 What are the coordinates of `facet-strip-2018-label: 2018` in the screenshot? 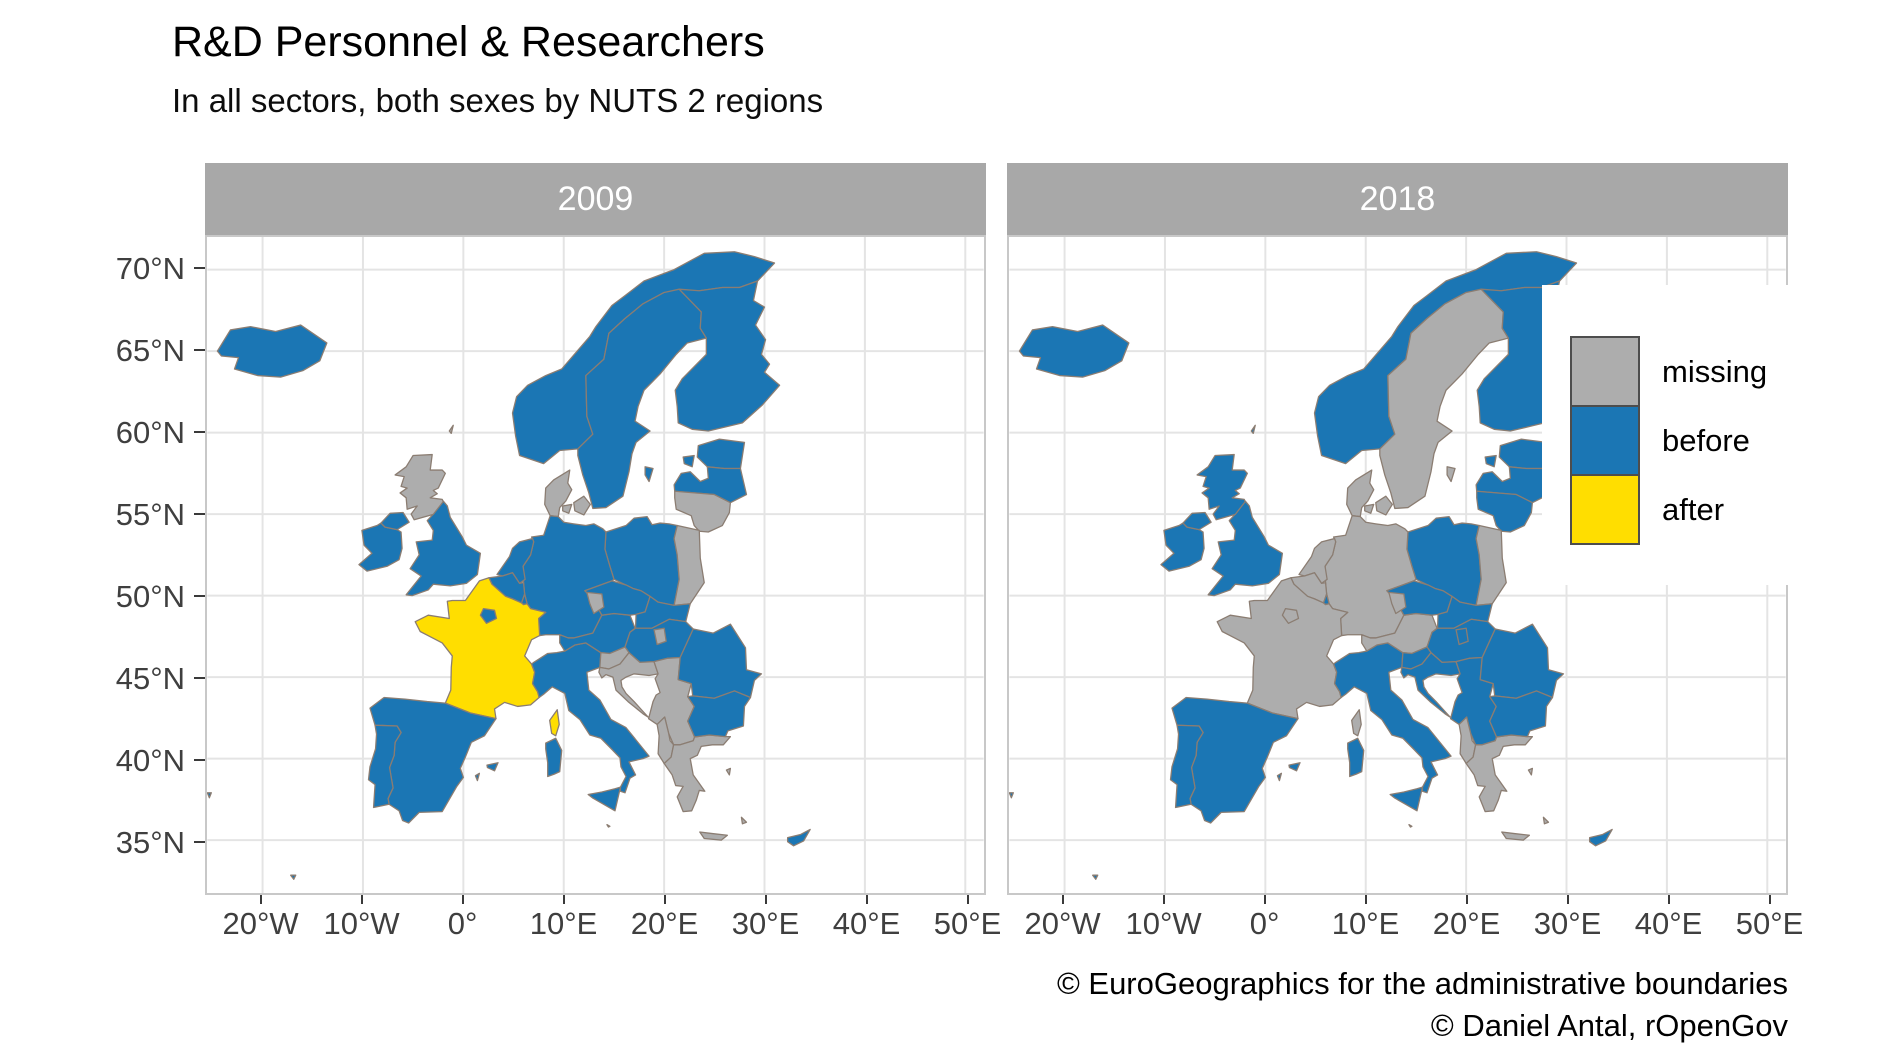 It's located at (1397, 198).